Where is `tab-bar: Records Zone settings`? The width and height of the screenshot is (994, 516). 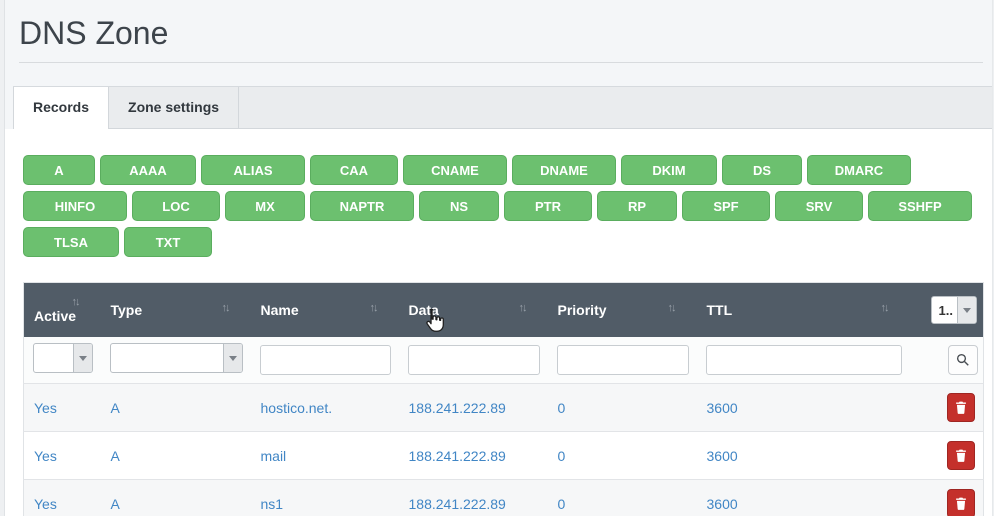 tab-bar: Records Zone settings is located at coordinates (502, 107).